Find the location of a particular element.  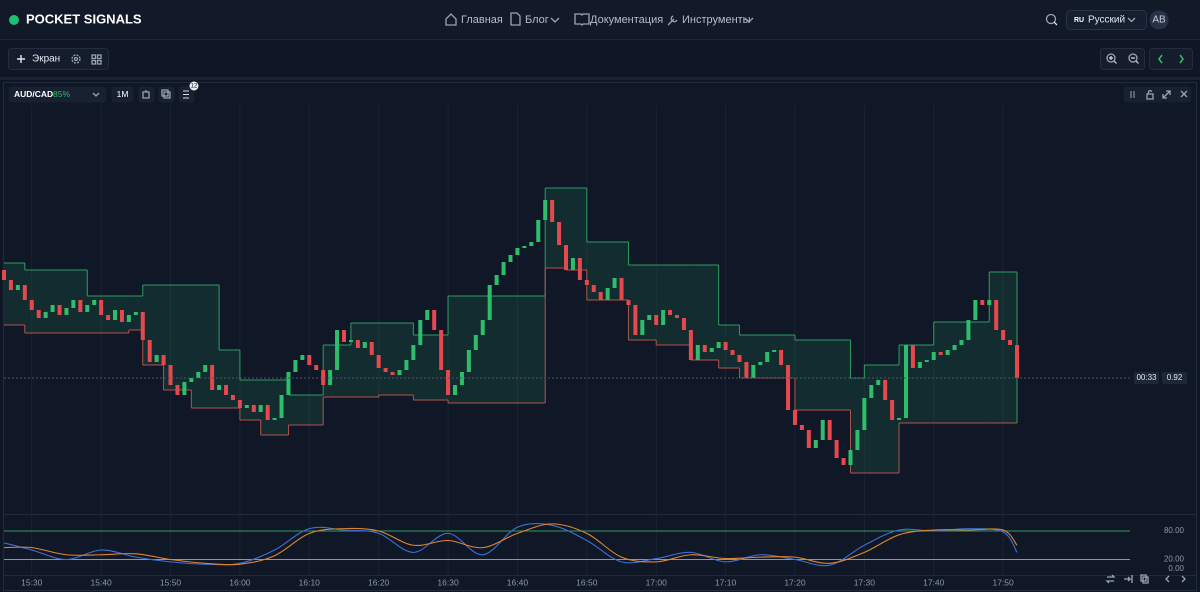

x-tick-label: 16:20 is located at coordinates (379, 582).